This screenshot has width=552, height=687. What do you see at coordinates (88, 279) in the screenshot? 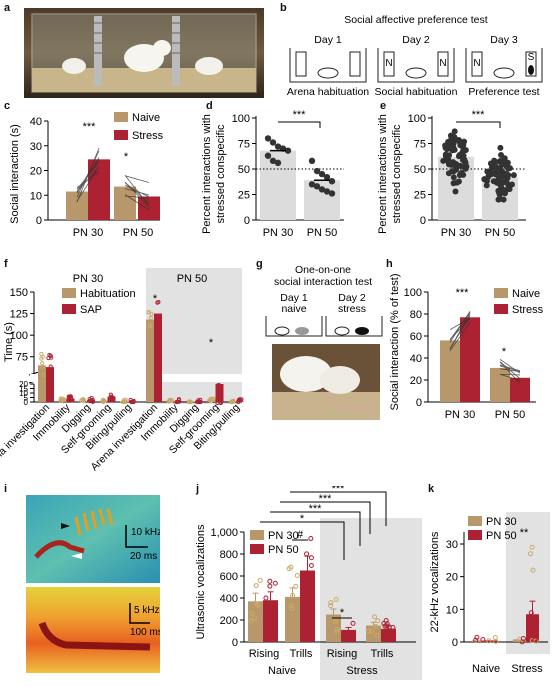
I see `group-label-pn30: PN 30` at bounding box center [88, 279].